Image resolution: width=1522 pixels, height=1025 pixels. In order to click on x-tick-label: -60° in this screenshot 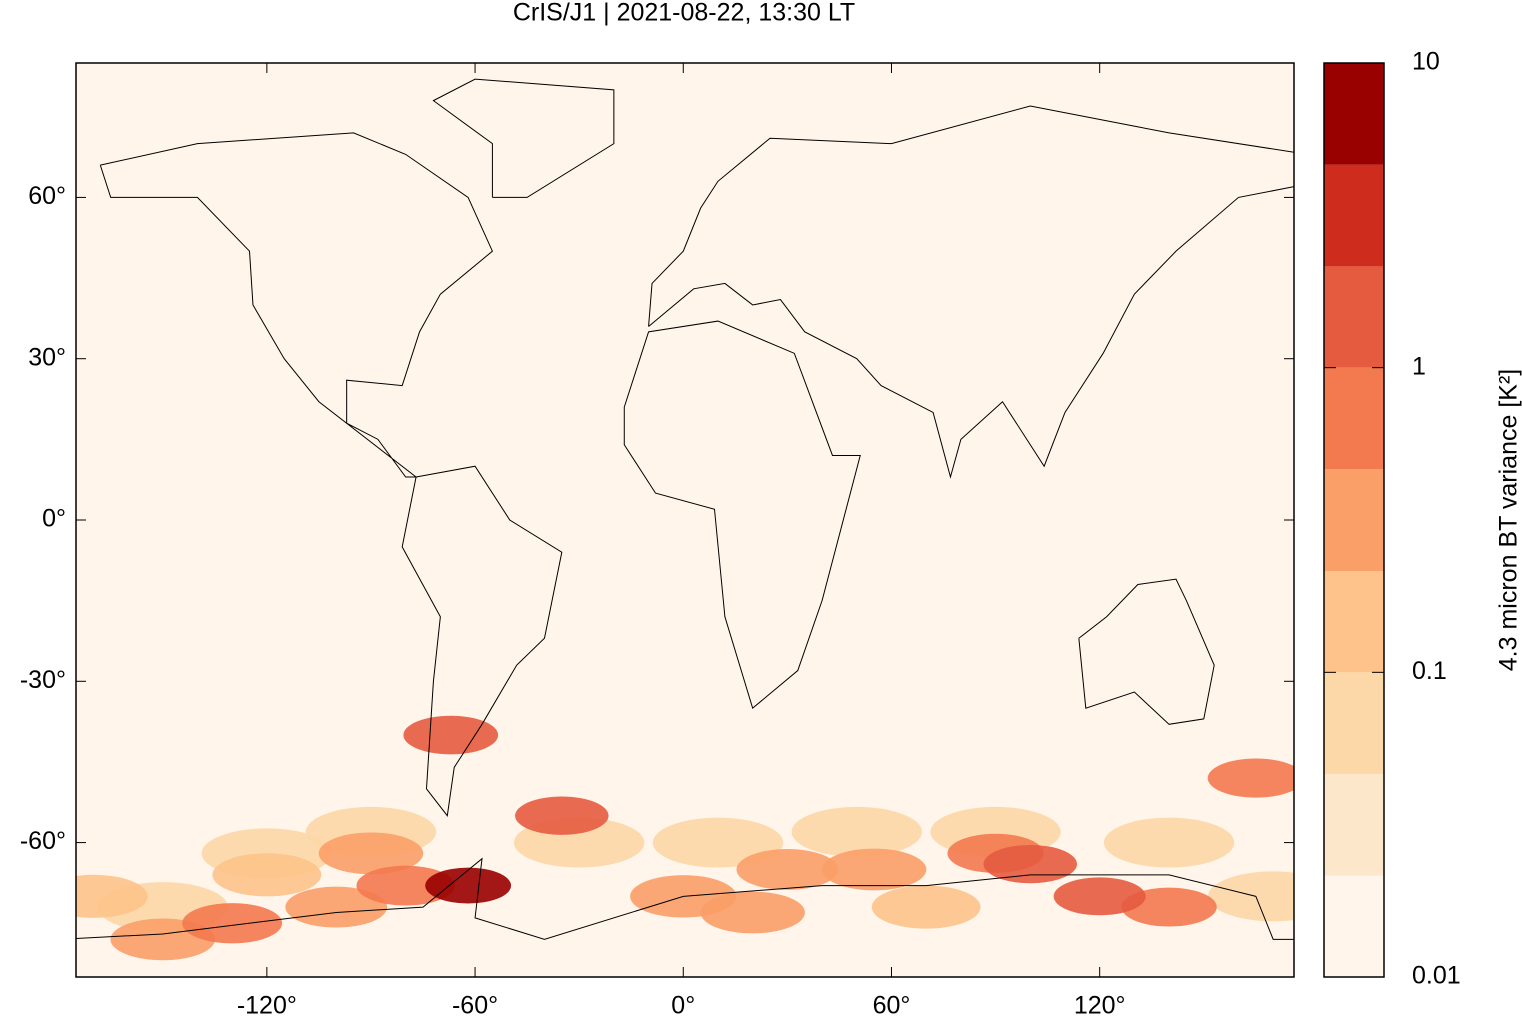, I will do `click(475, 1006)`.